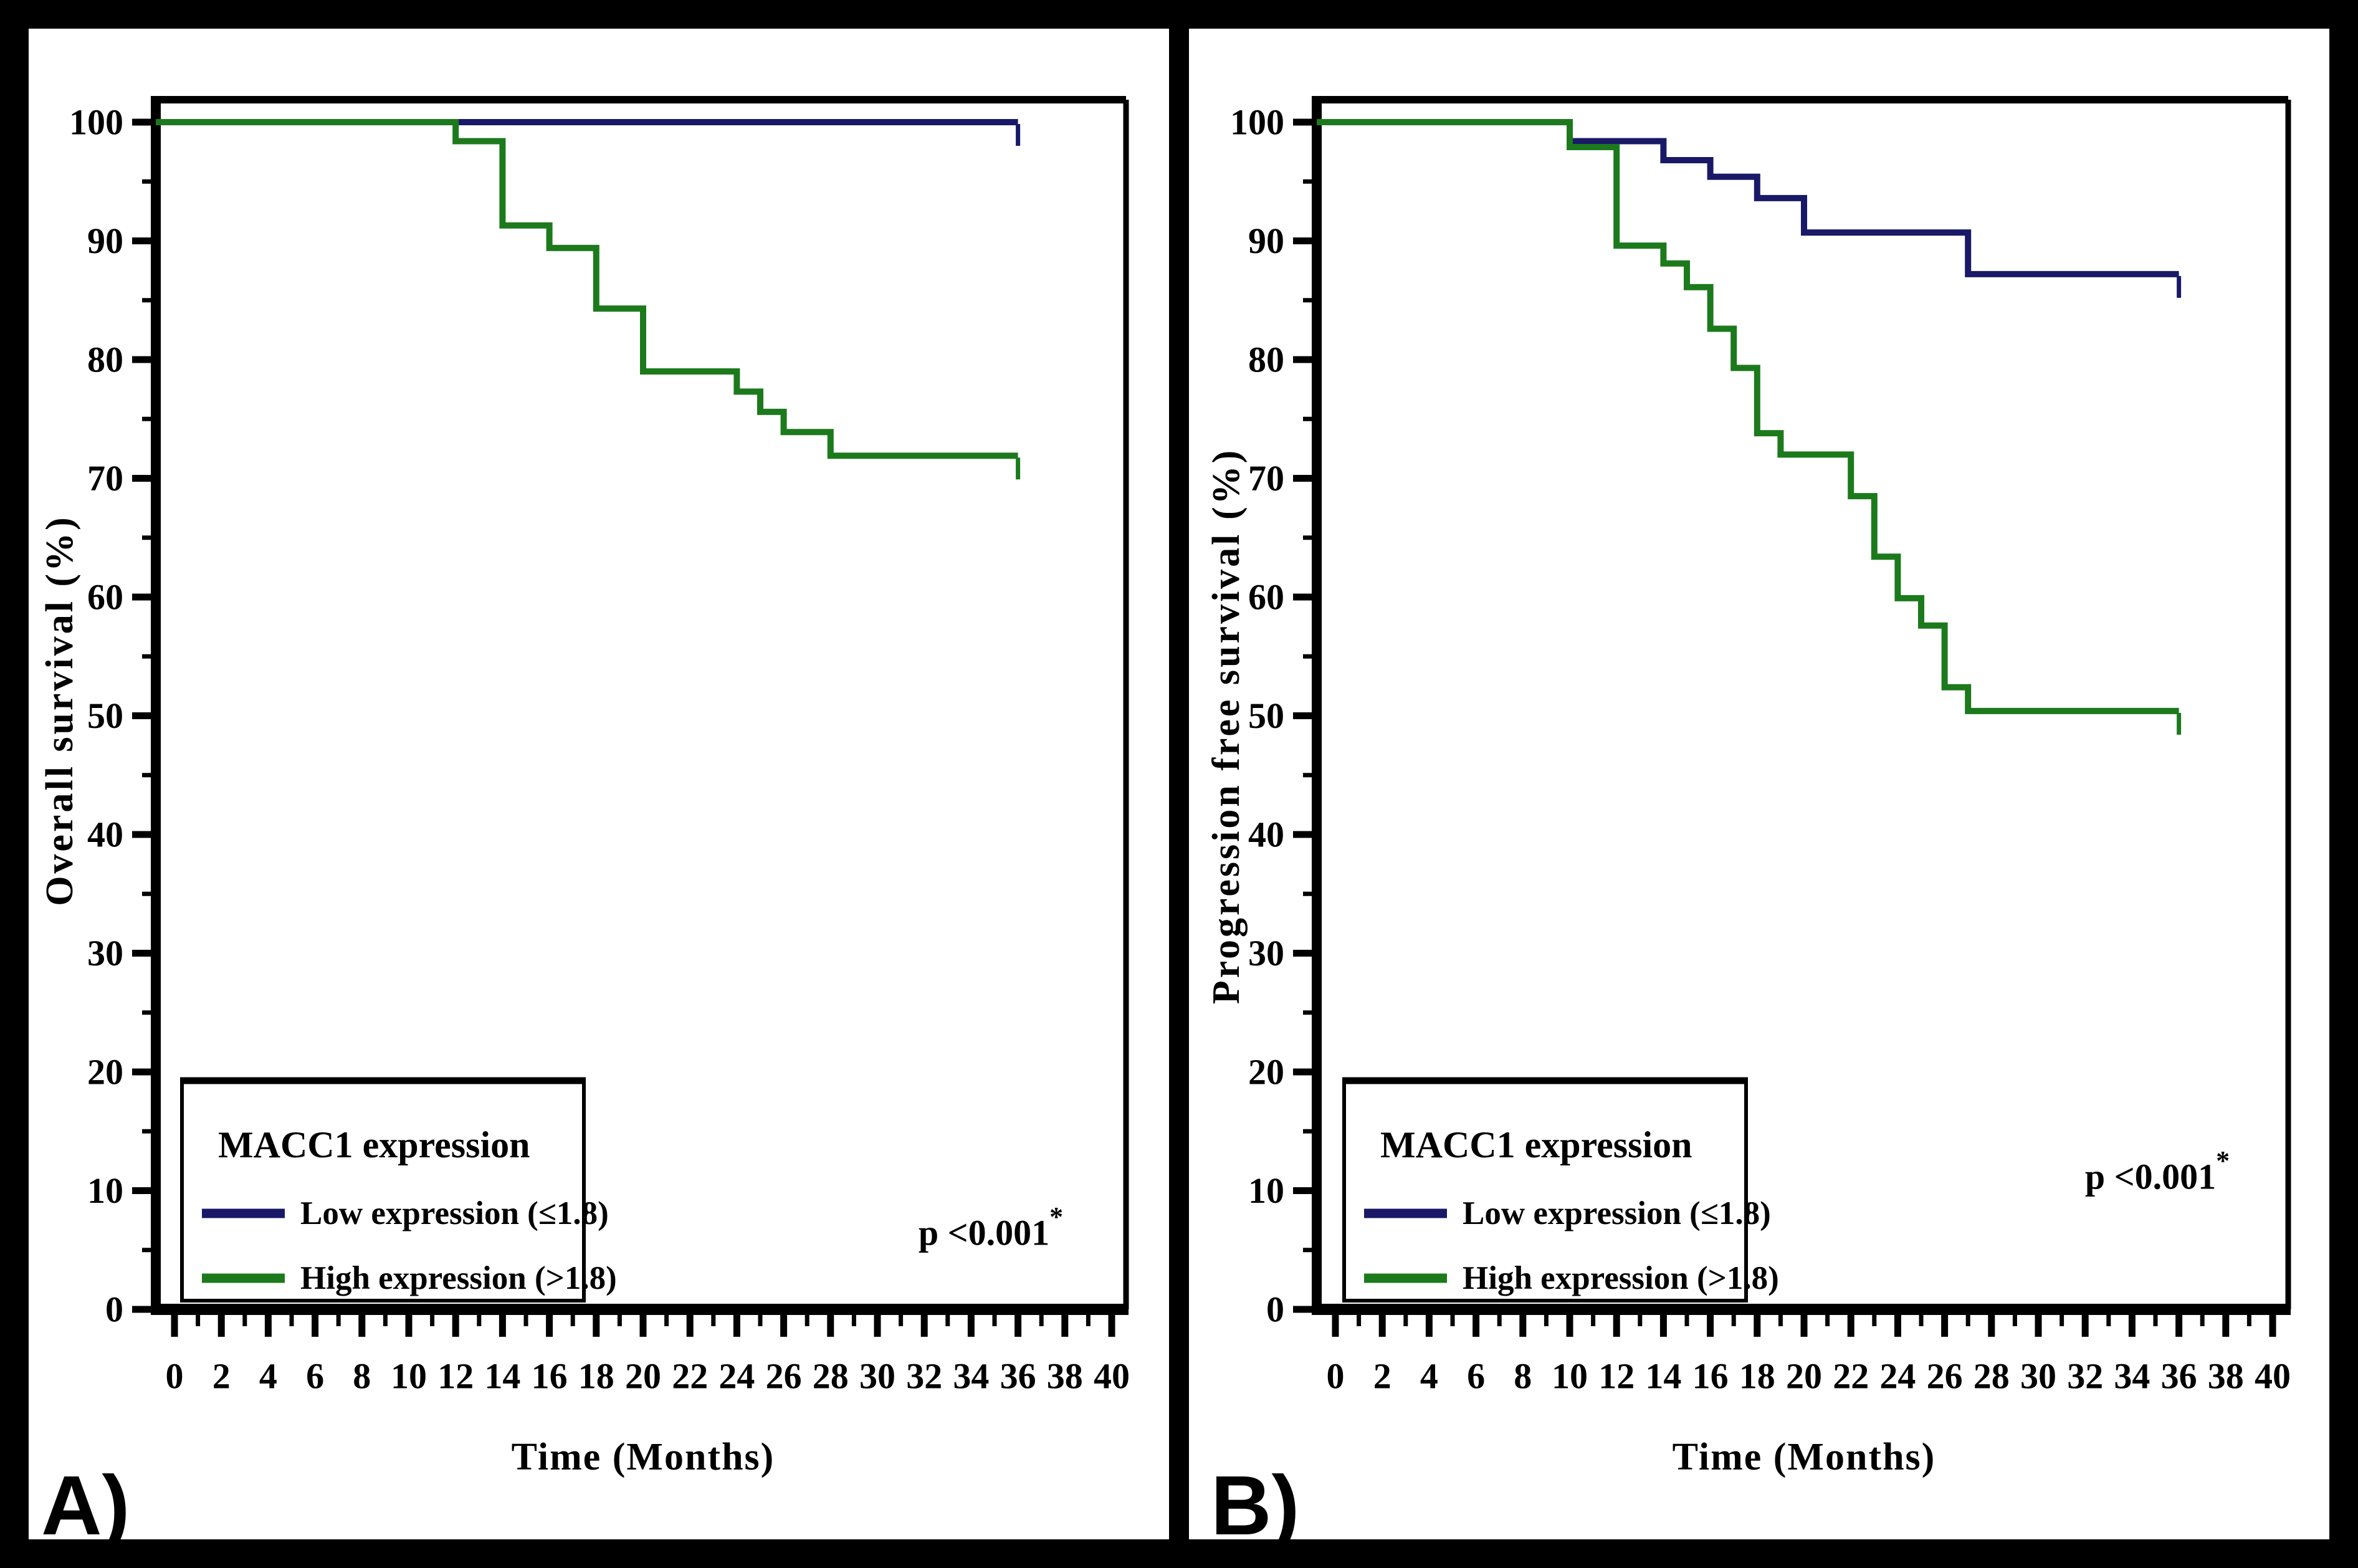  What do you see at coordinates (1545, 1191) in the screenshot?
I see `panel-b-legend-box` at bounding box center [1545, 1191].